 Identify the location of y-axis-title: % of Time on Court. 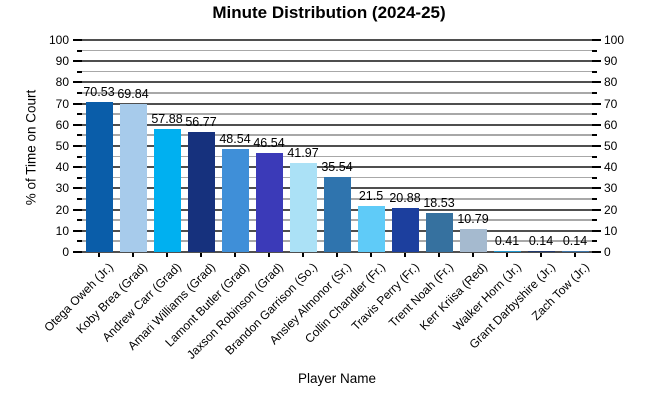
(31, 147).